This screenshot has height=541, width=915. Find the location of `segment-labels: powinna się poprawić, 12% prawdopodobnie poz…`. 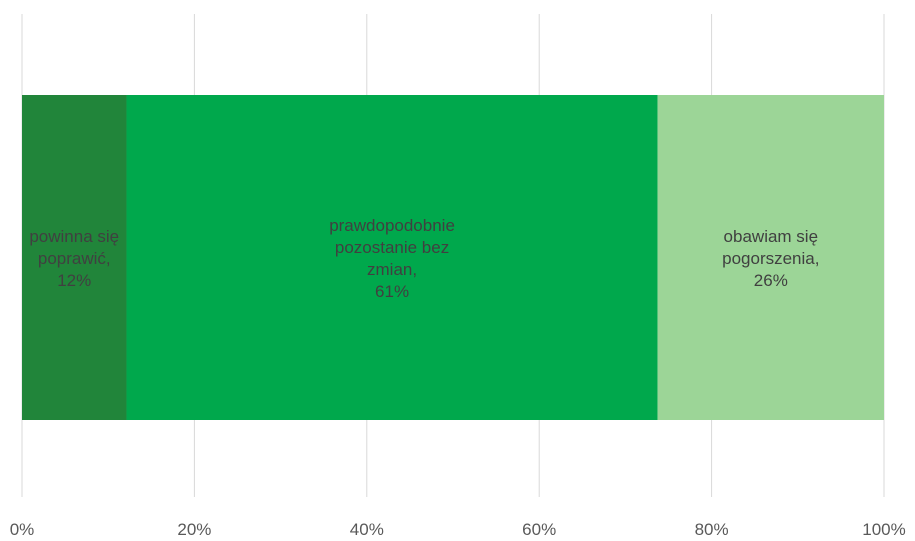

segment-labels: powinna się poprawić, 12% prawdopodobnie poz… is located at coordinates (424, 258).